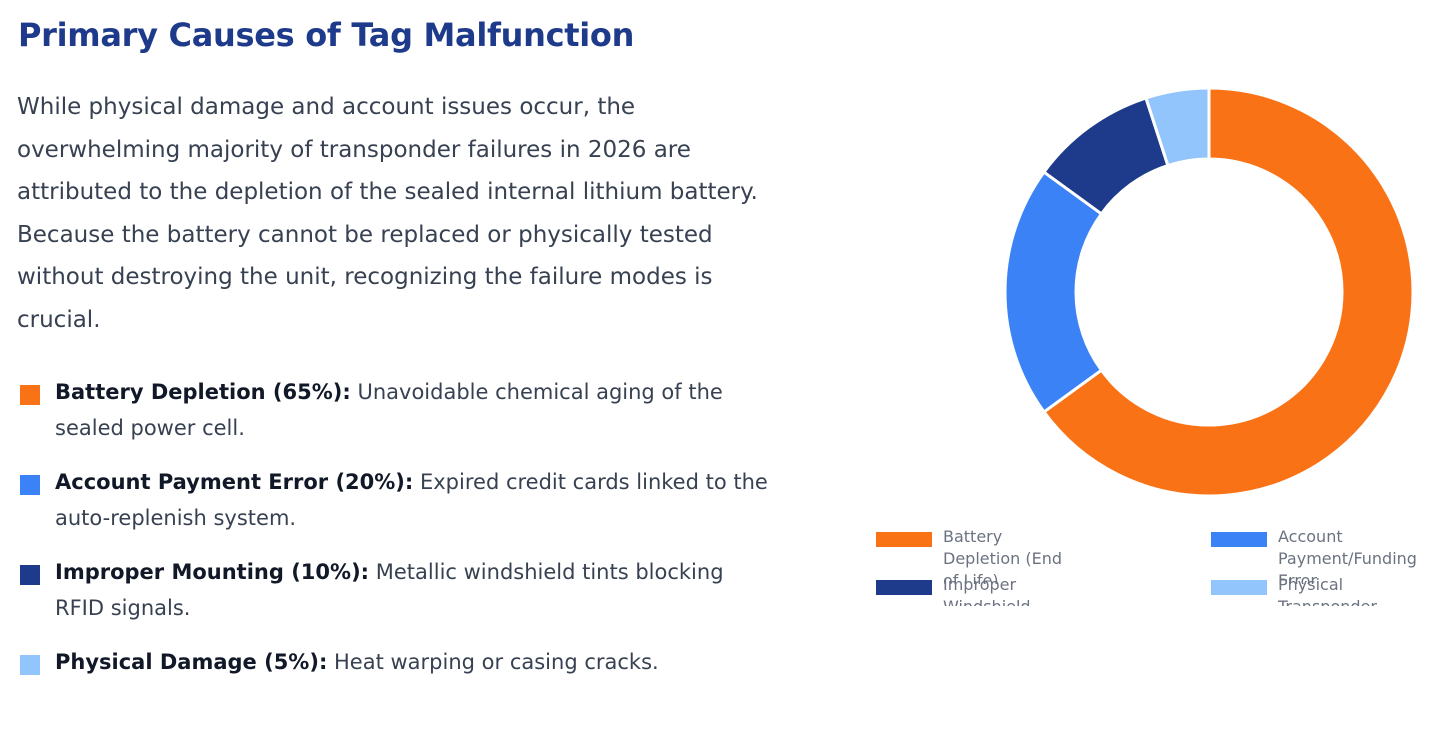  Describe the element at coordinates (203, 392) in the screenshot. I see `cause-label: Battery Depletion (65%):` at that location.